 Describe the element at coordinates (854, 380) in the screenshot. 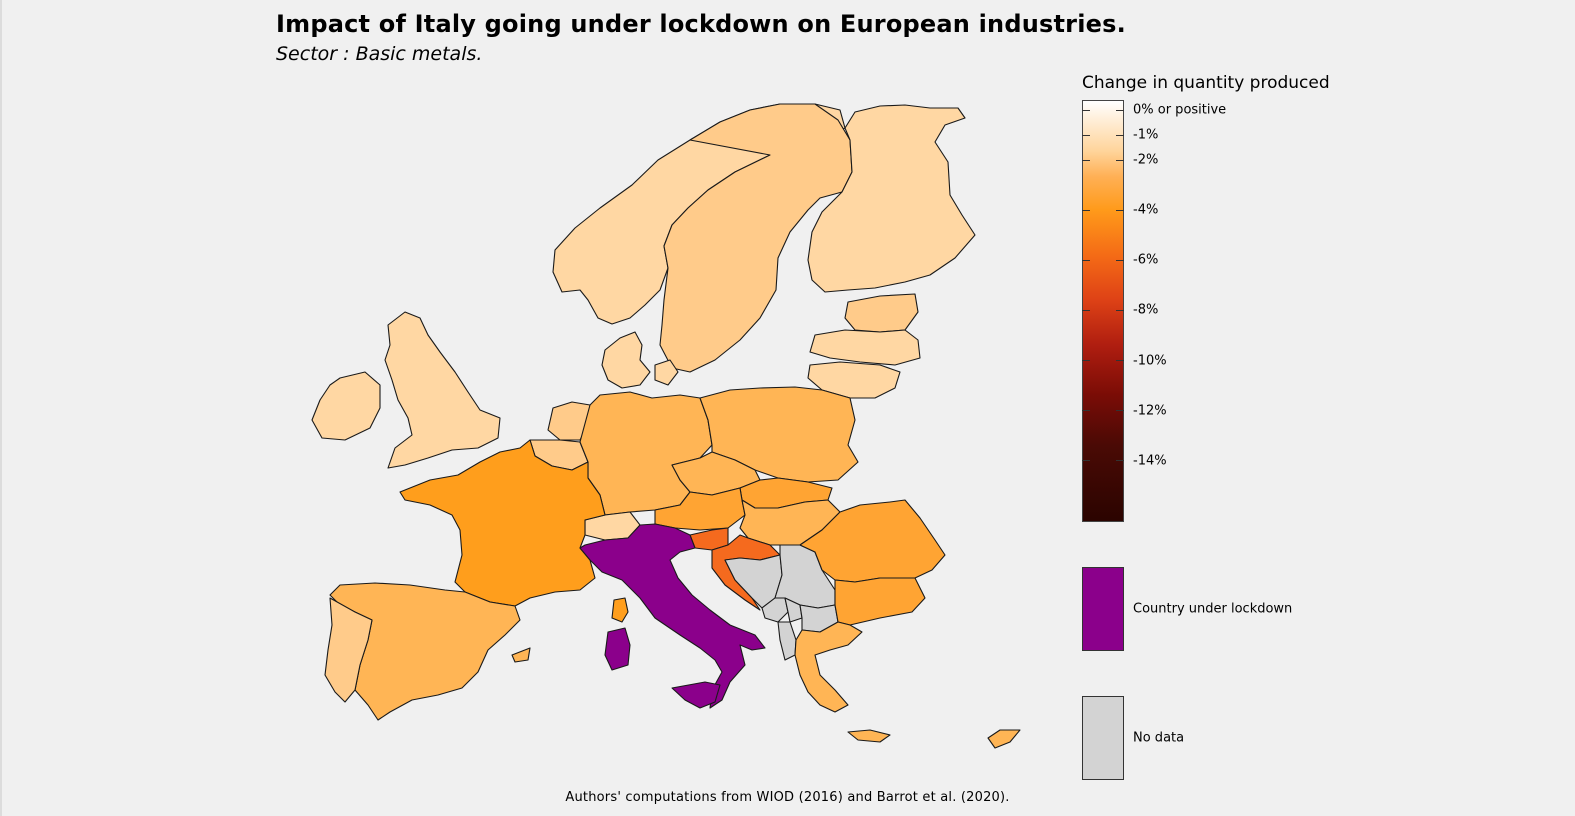

I see `country-lithuania` at that location.